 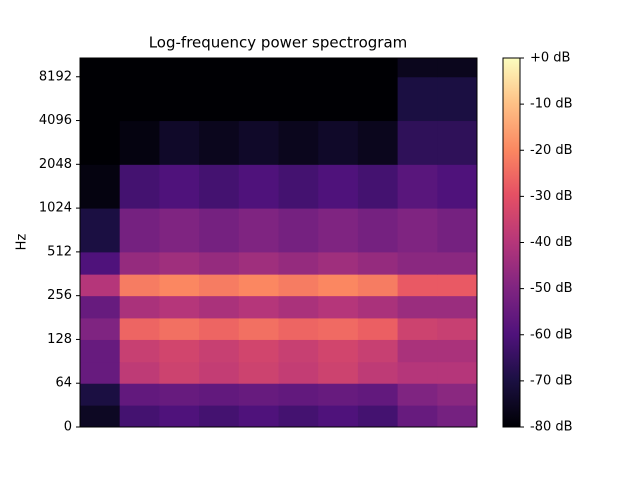 What do you see at coordinates (55, 120) in the screenshot?
I see `y-tick-label: 4096` at bounding box center [55, 120].